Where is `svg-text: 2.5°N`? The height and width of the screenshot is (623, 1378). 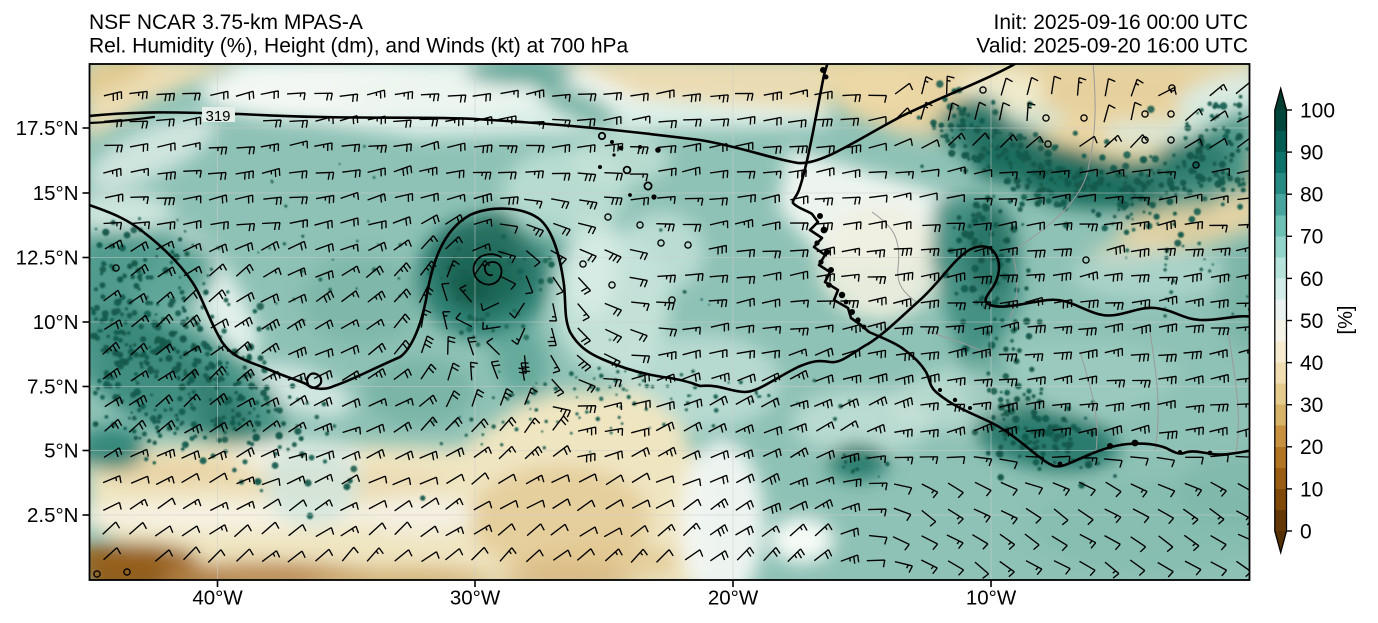
svg-text: 2.5°N is located at coordinates (53, 515).